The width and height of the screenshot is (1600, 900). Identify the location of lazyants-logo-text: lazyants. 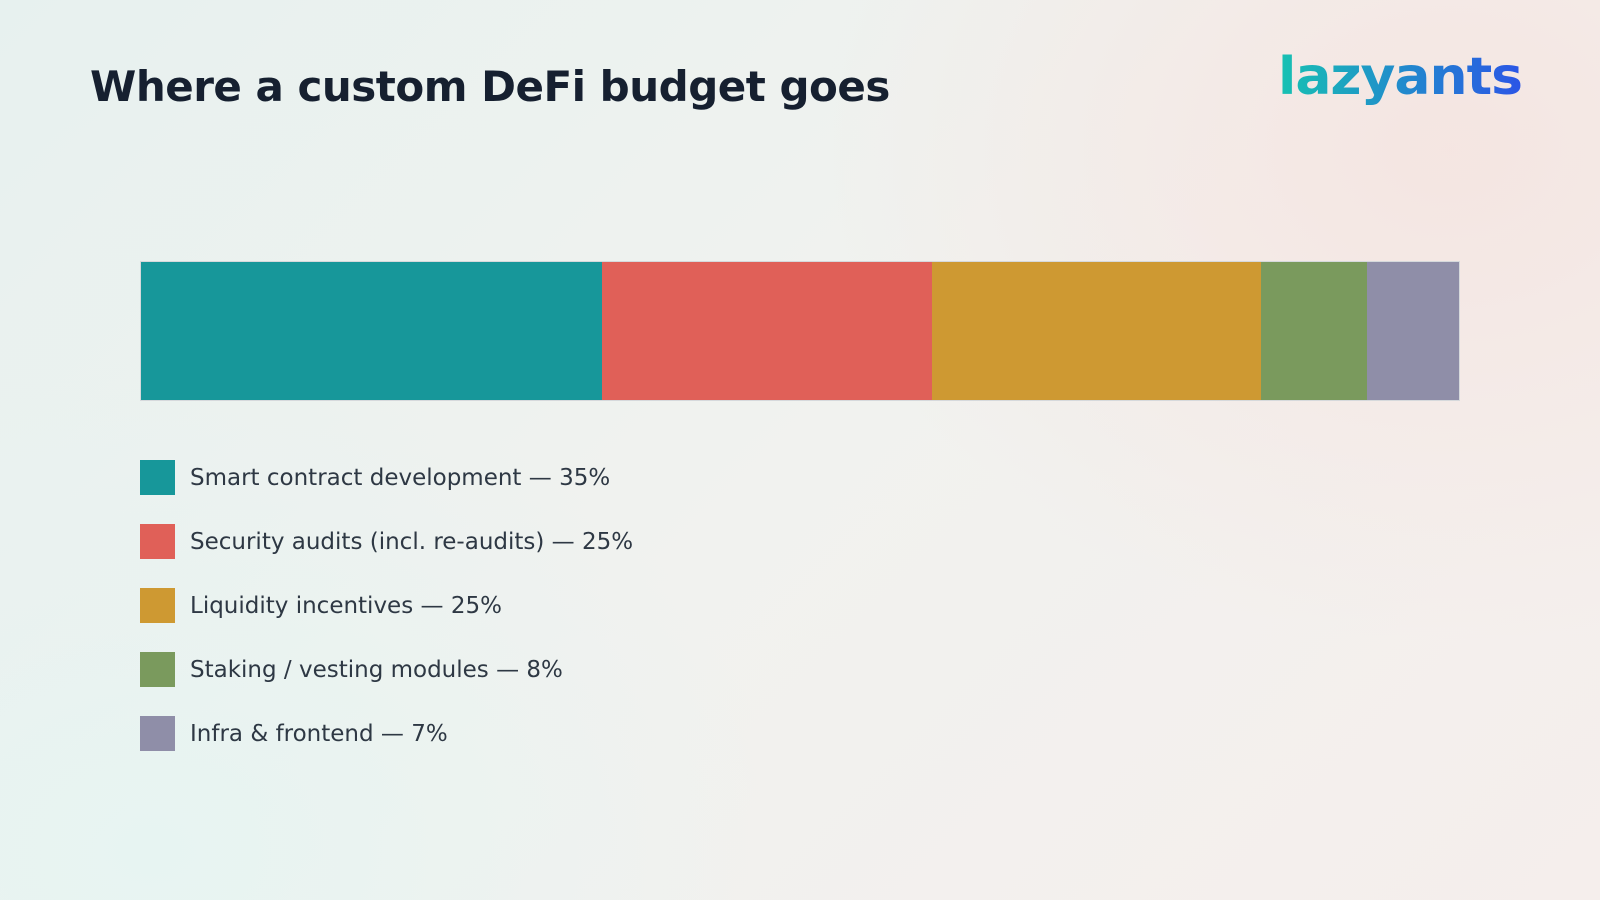
(1400, 78).